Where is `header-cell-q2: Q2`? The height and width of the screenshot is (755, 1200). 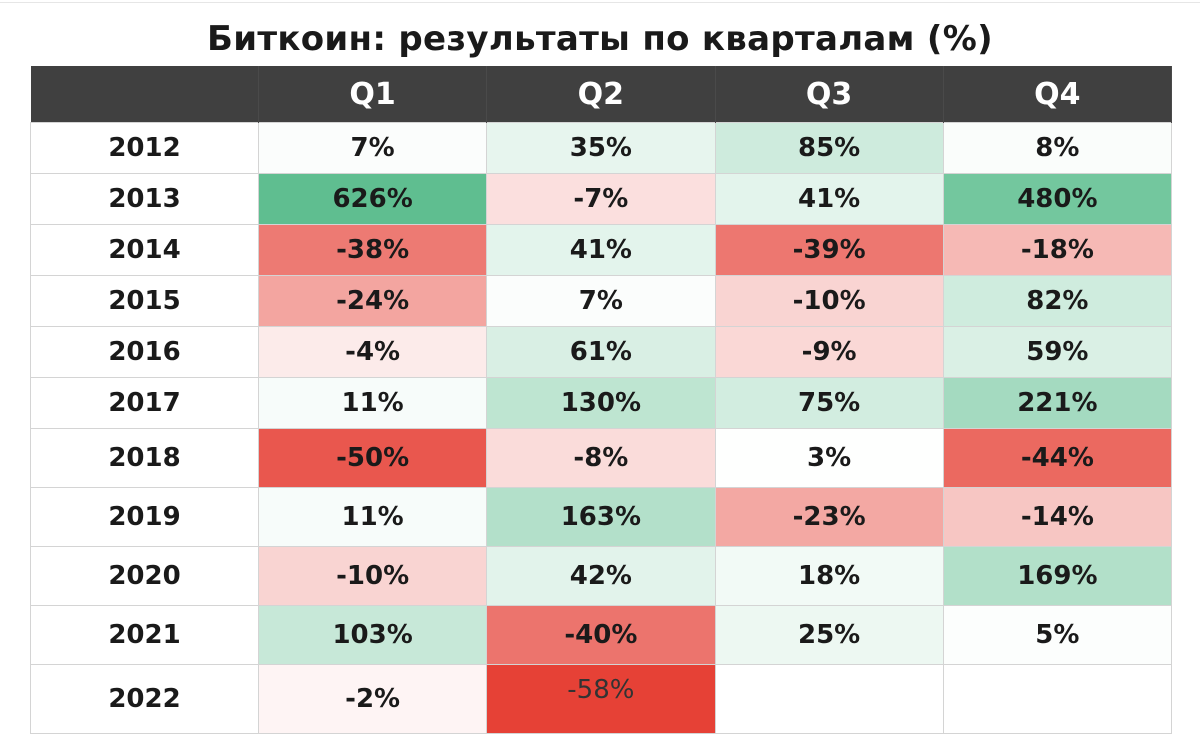
header-cell-q2: Q2 is located at coordinates (601, 94).